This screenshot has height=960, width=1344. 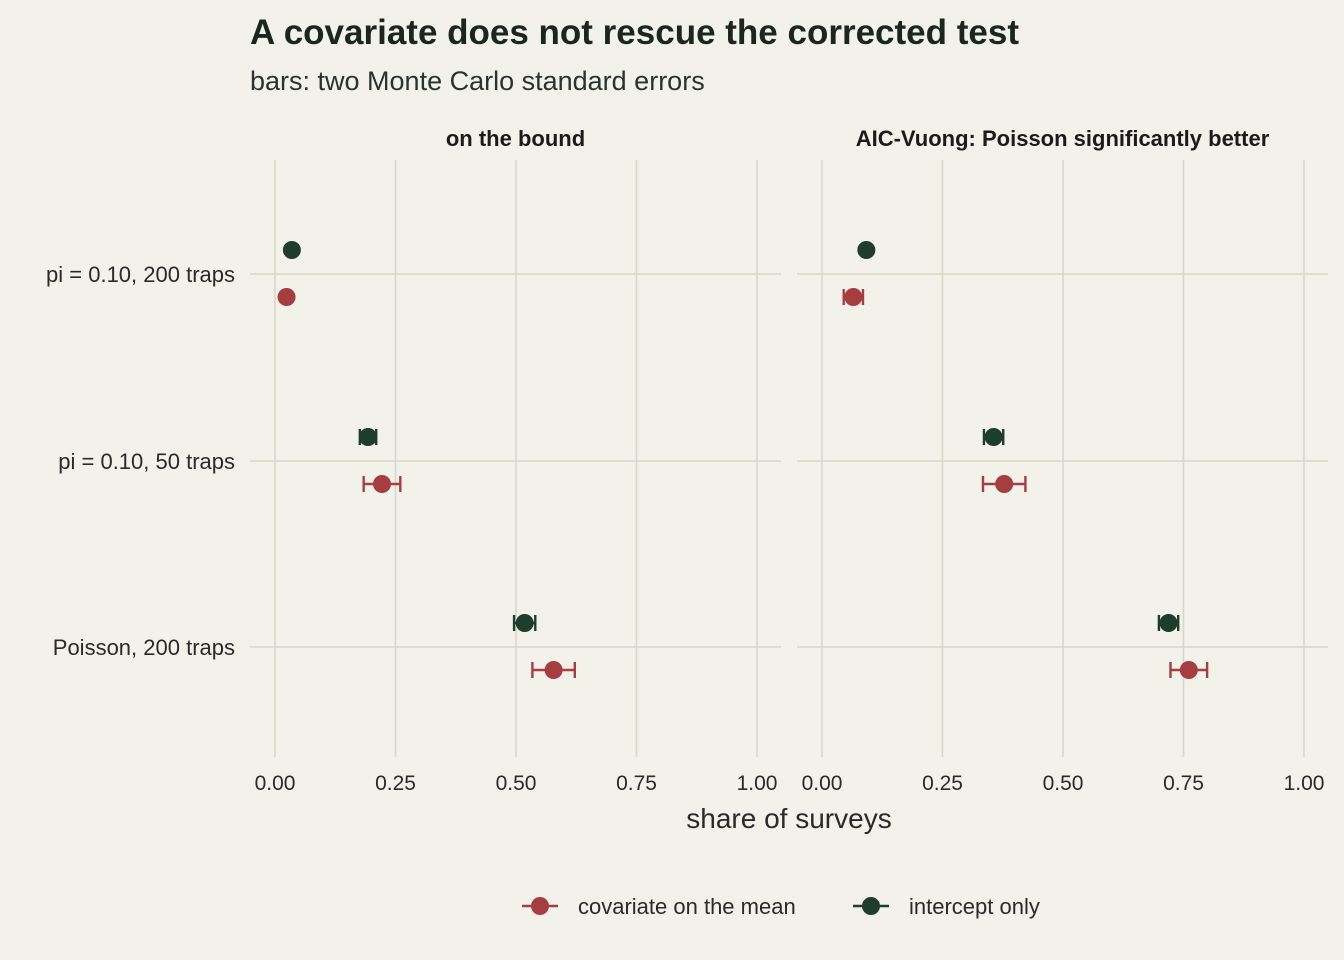 I want to click on chart-subtitle: bars: two Monte Carlo standard errors, so click(x=477, y=81).